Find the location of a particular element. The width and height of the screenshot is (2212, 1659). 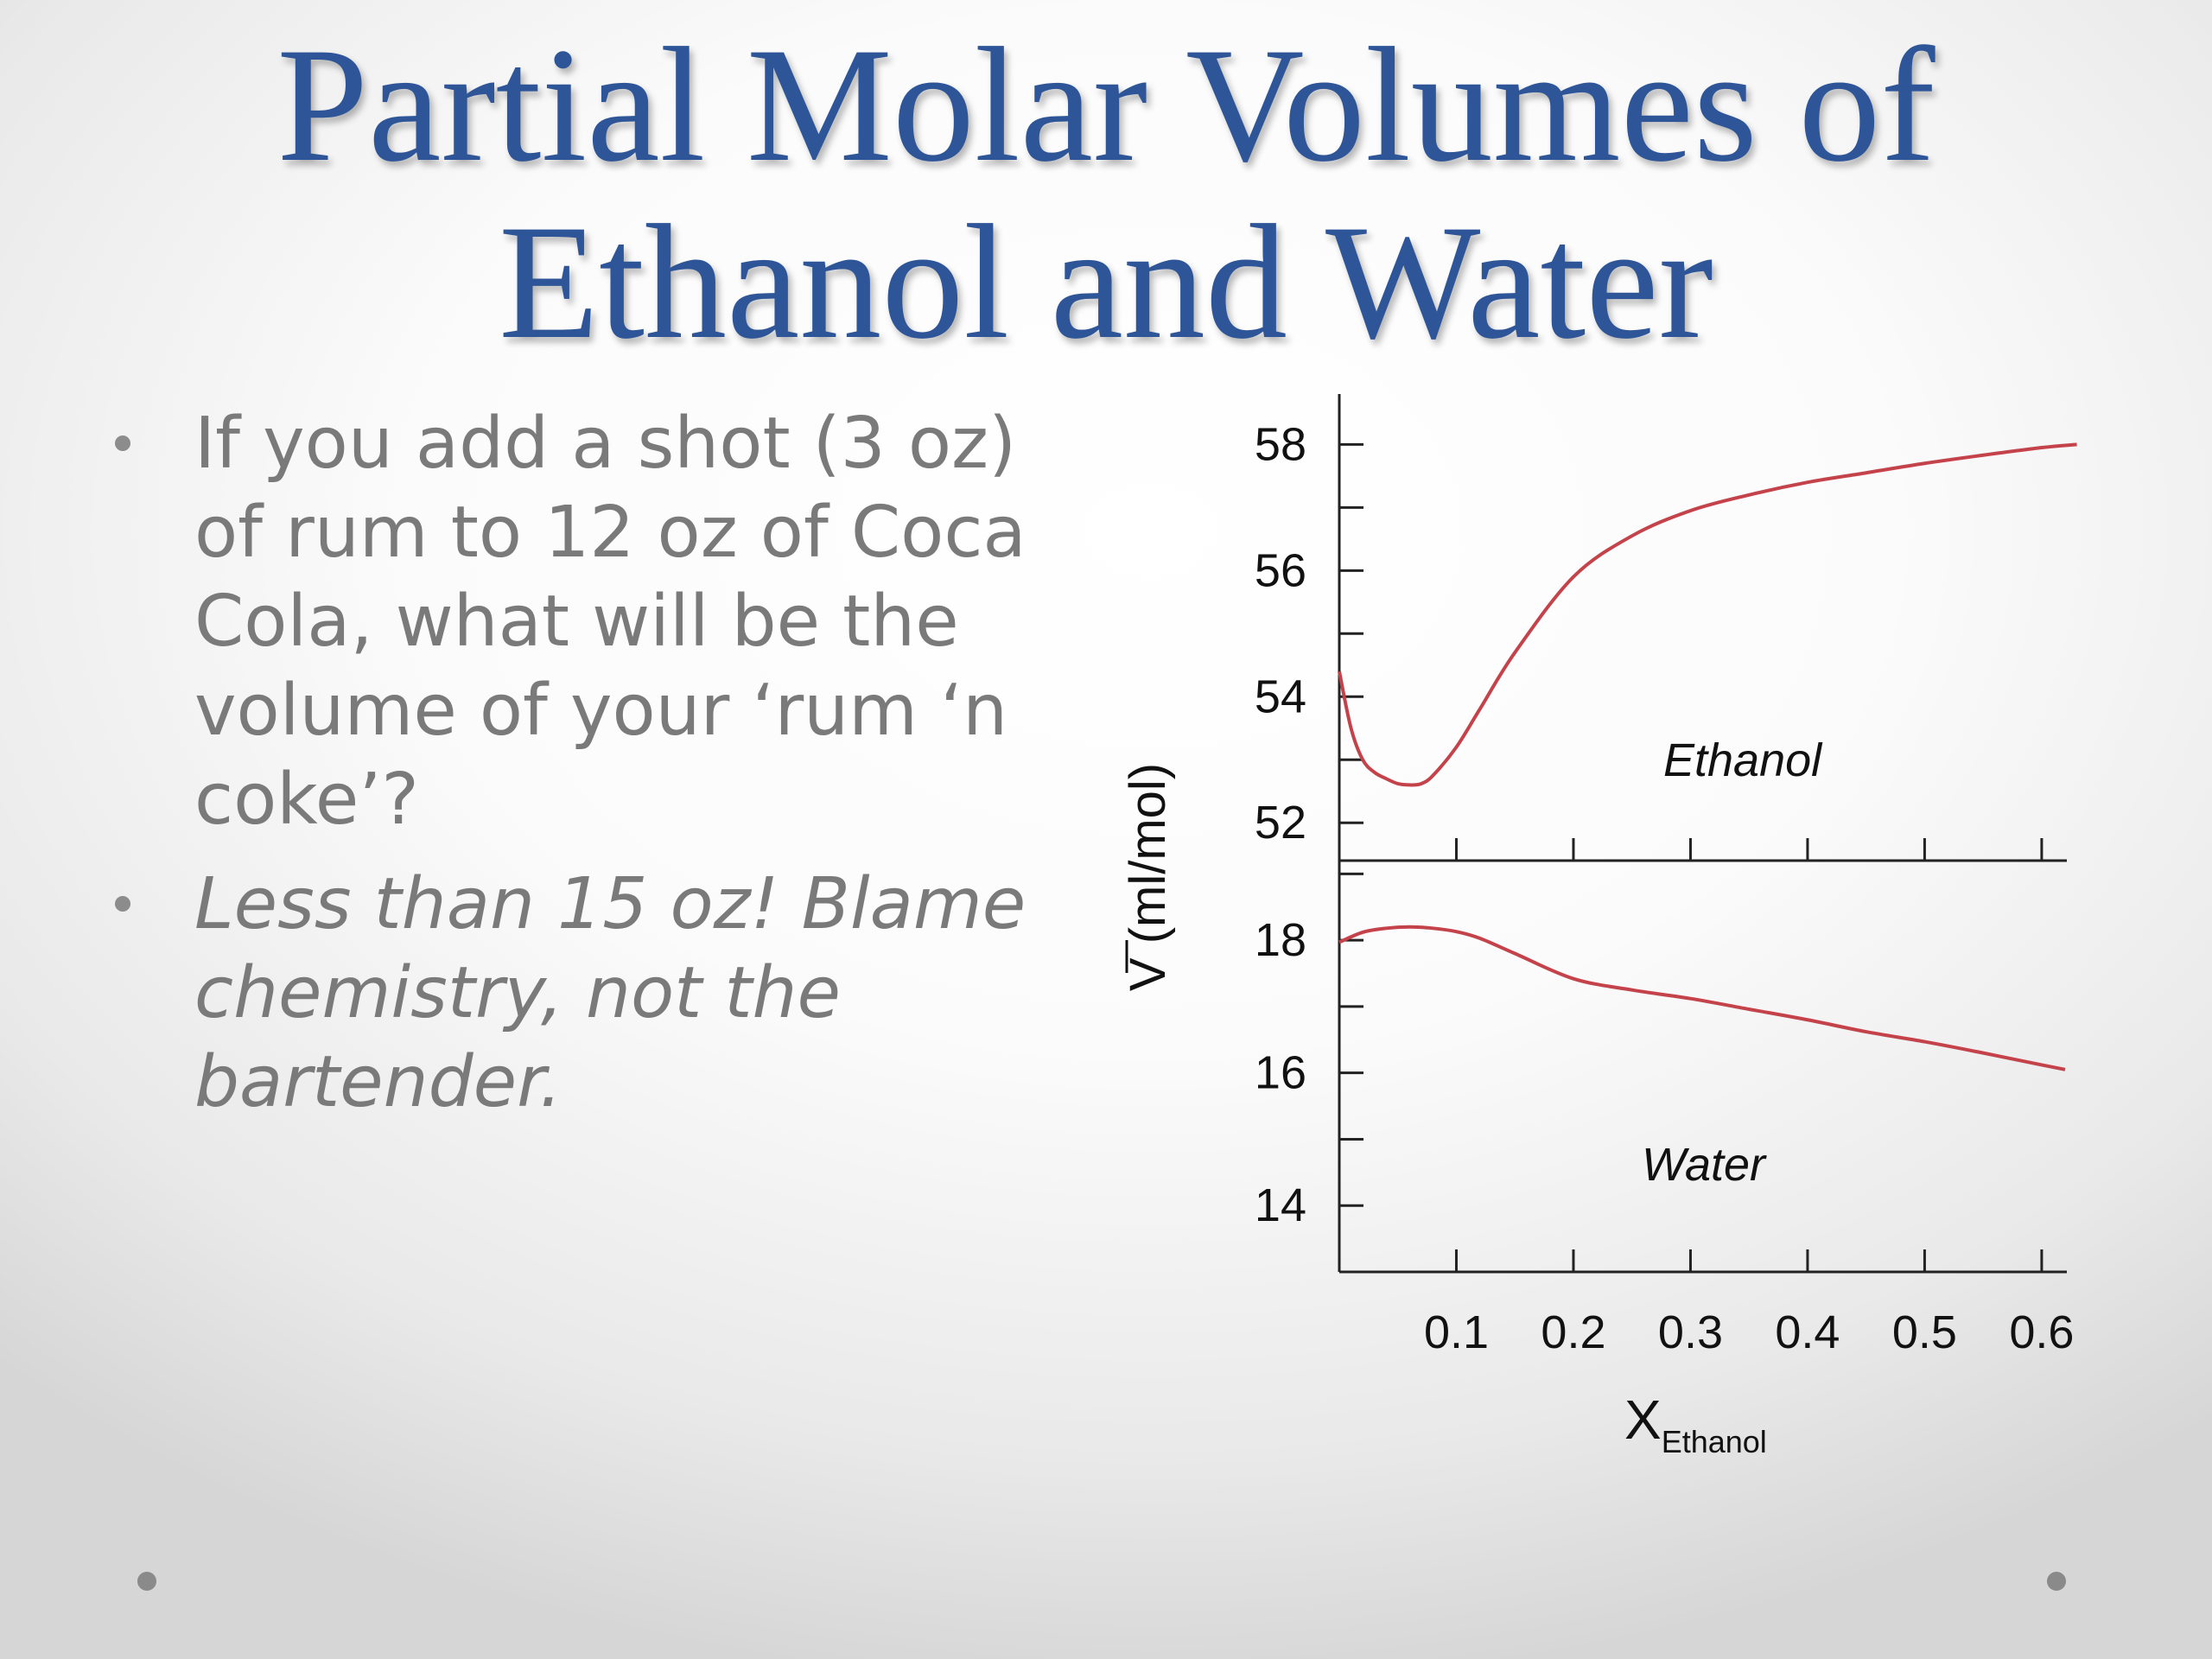

series-line-water is located at coordinates (1702, 998).